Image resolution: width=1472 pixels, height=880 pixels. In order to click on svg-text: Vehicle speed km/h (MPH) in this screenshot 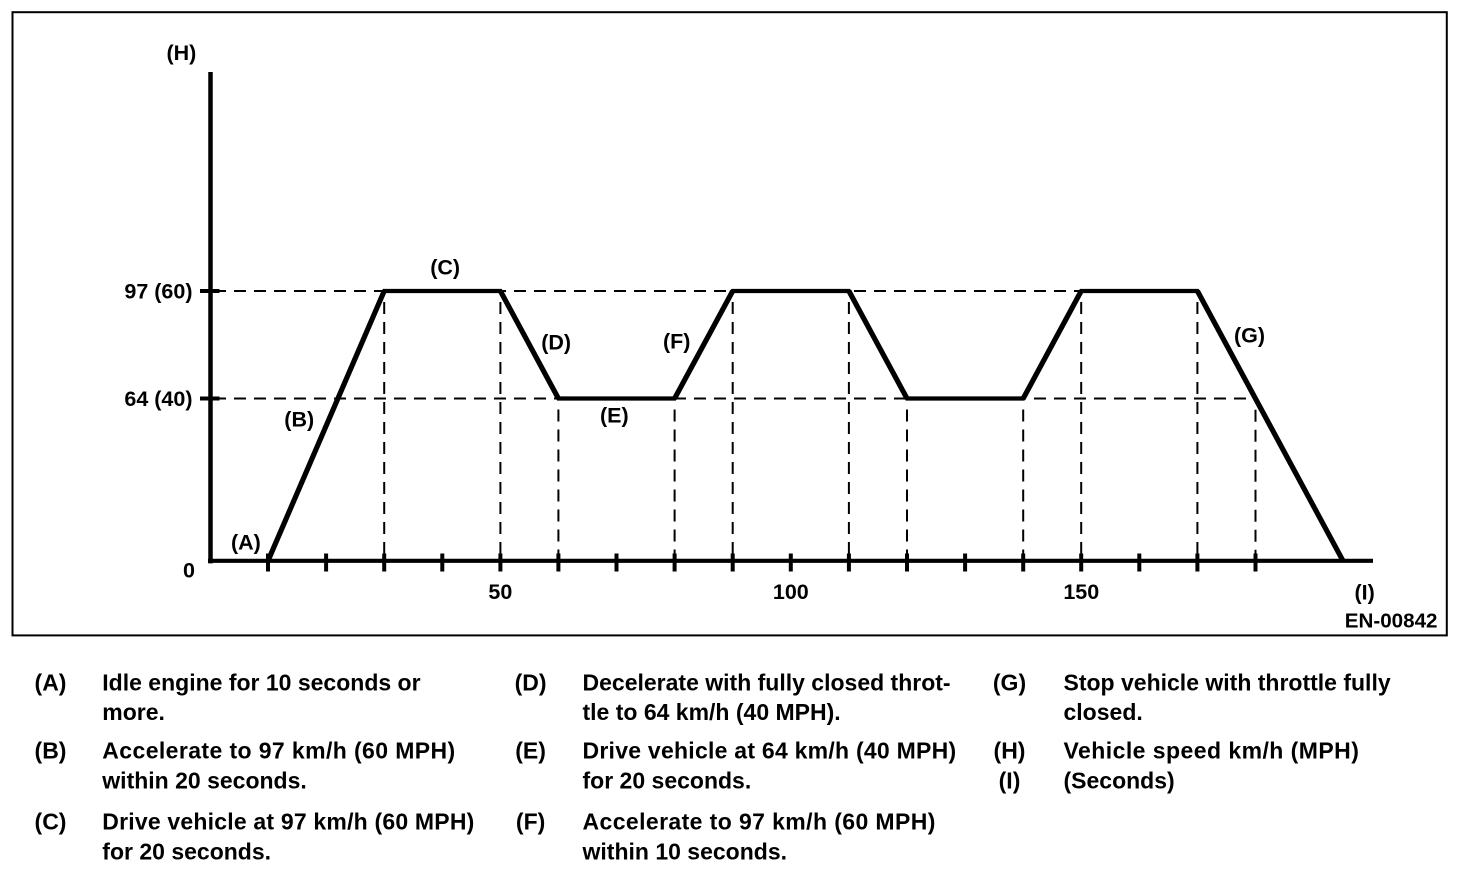, I will do `click(1212, 751)`.